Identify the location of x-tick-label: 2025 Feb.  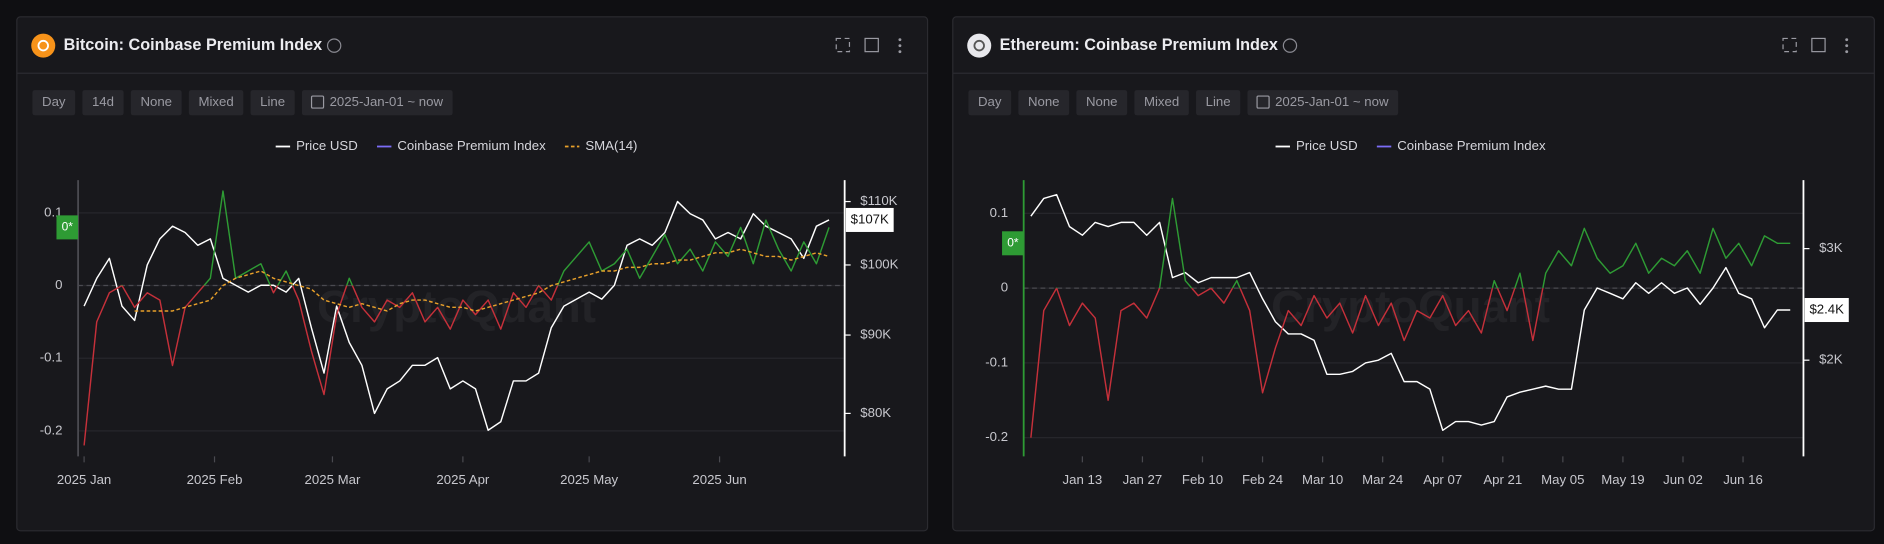
(215, 479).